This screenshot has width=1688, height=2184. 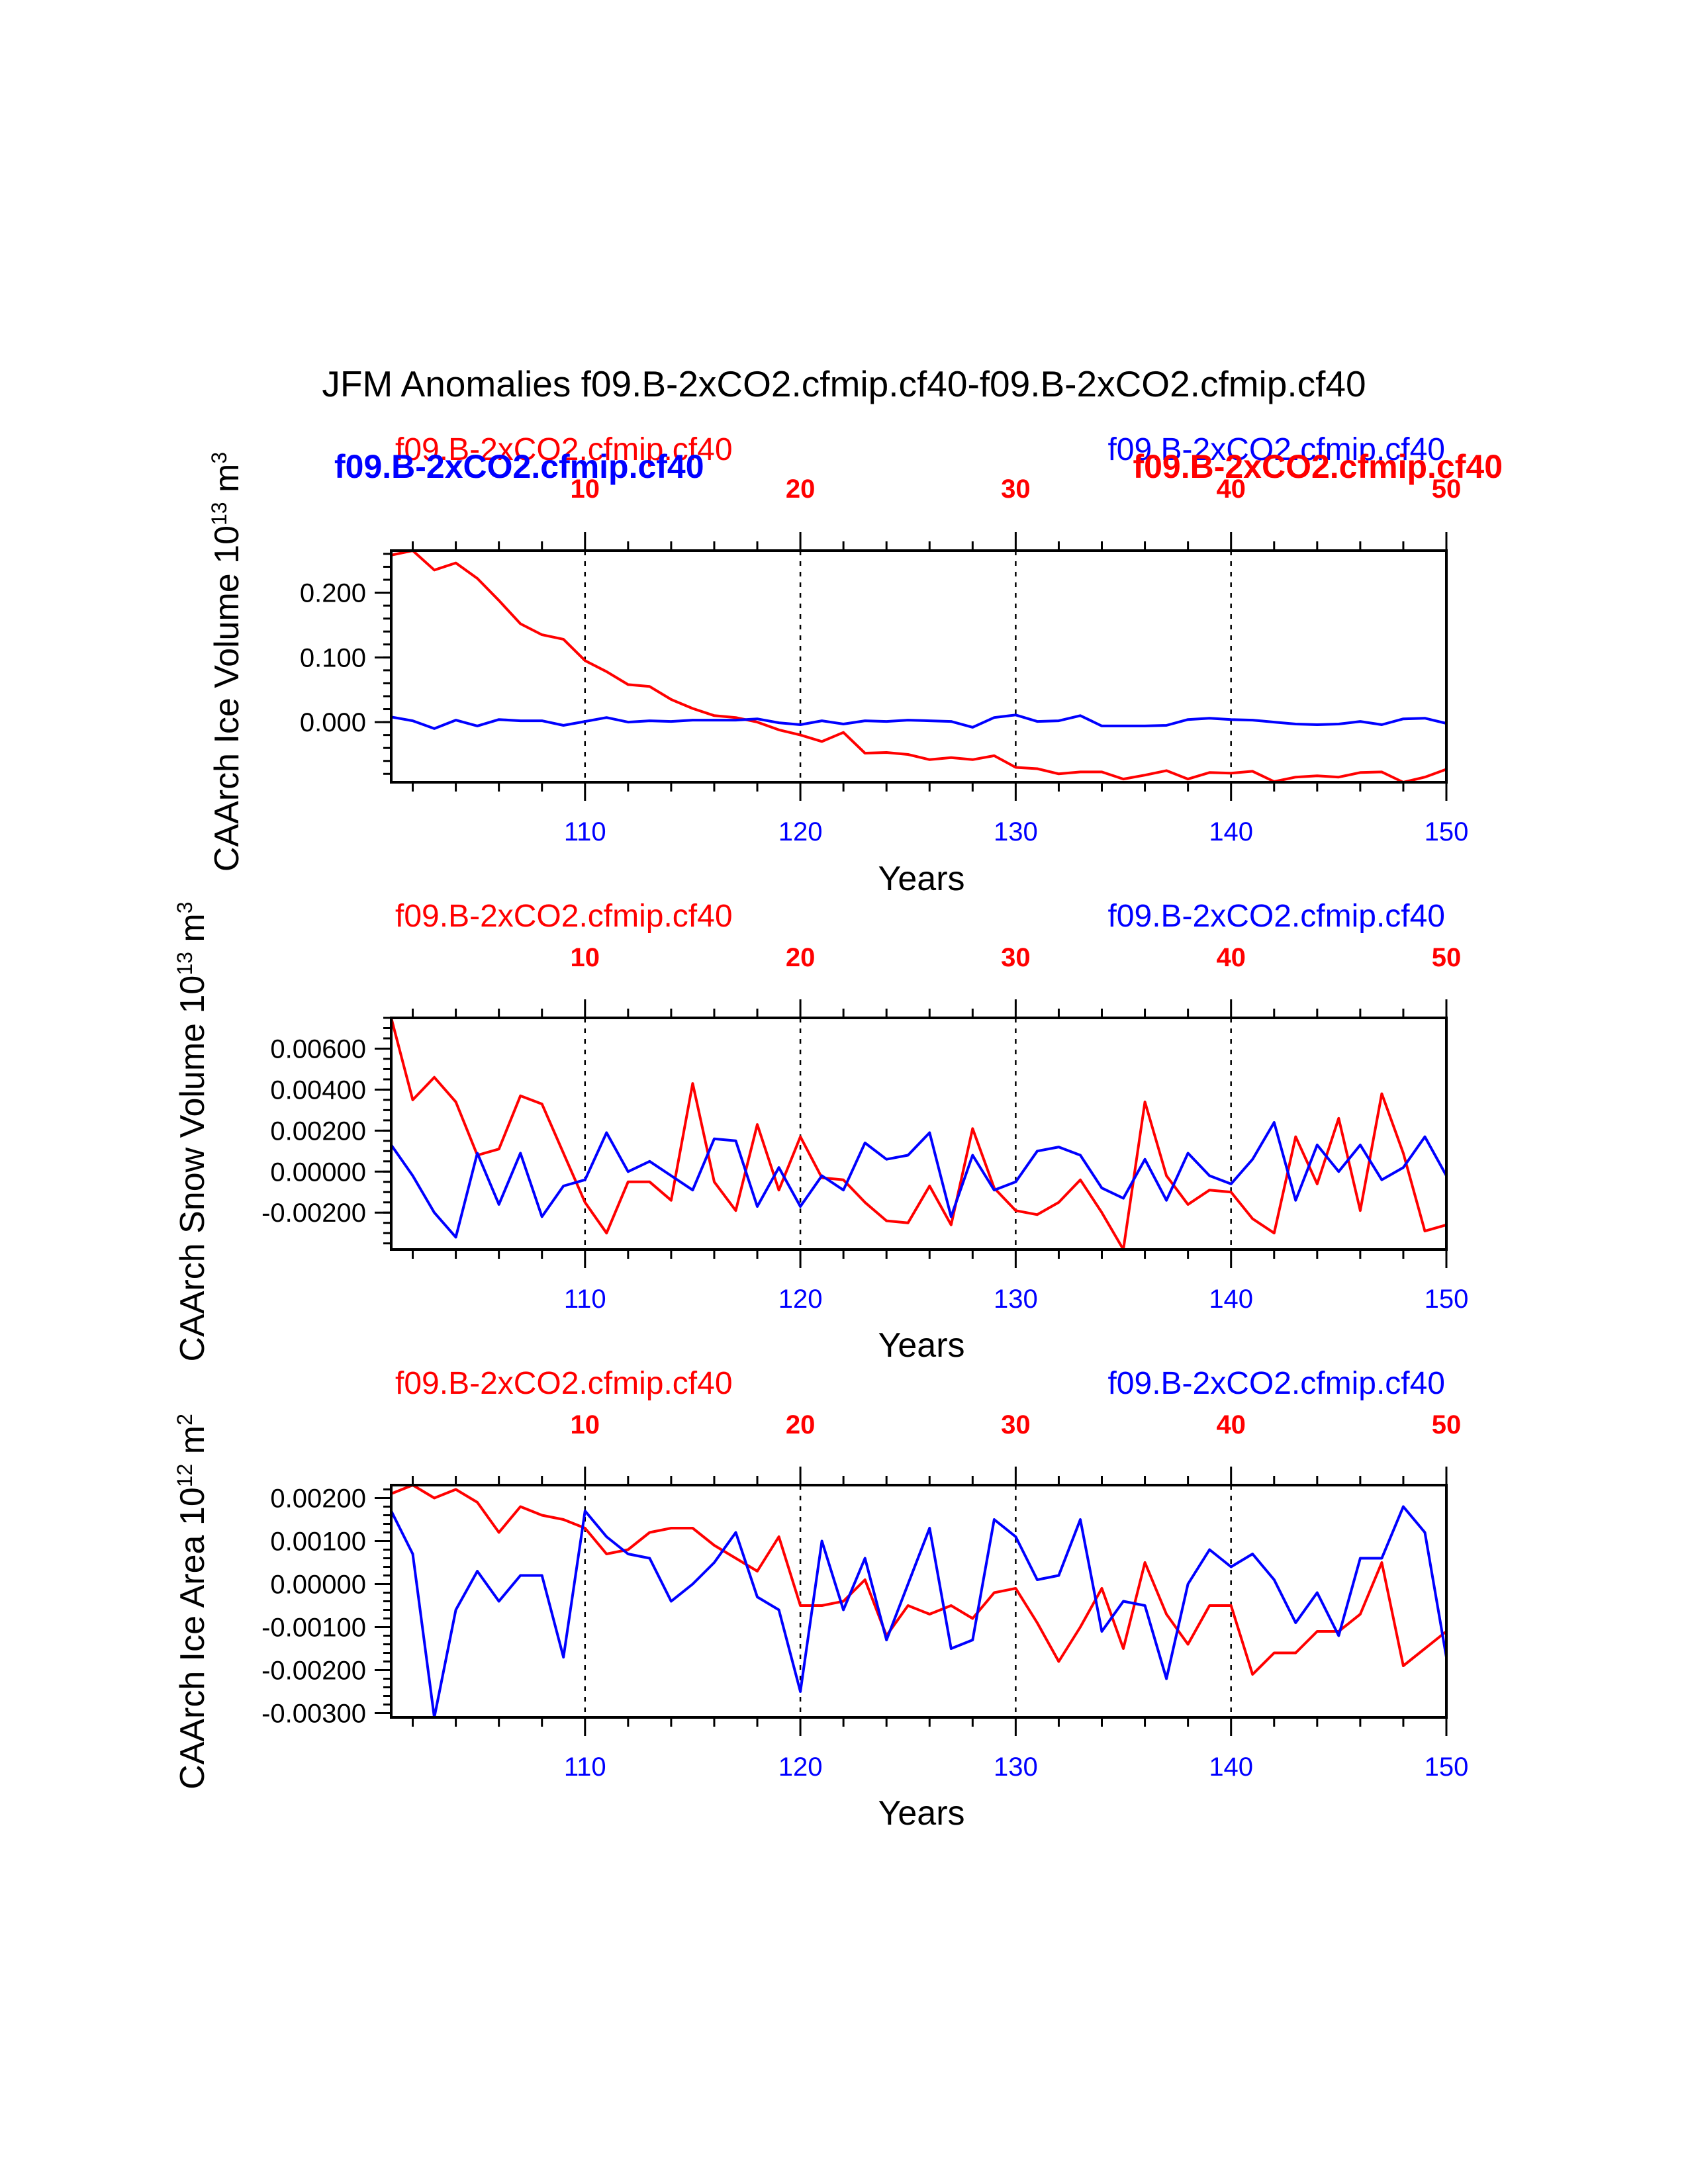 What do you see at coordinates (192, 1638) in the screenshot?
I see `y-label-text: CAArch Ice Area 10` at bounding box center [192, 1638].